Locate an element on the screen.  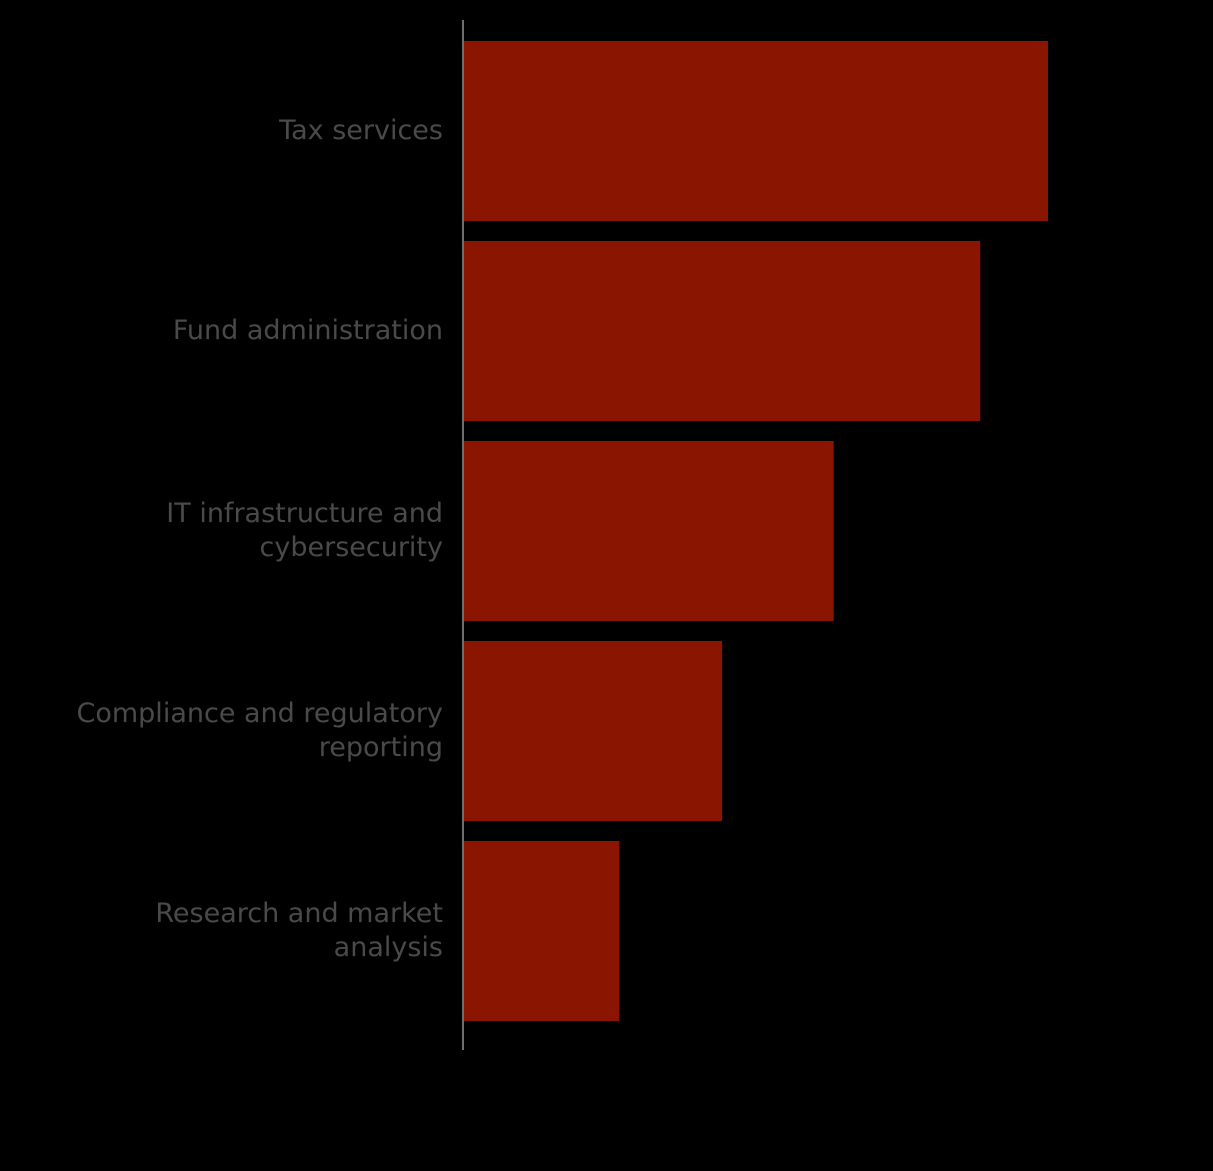
category-label-4: Research and market analysis is located at coordinates (299, 930).